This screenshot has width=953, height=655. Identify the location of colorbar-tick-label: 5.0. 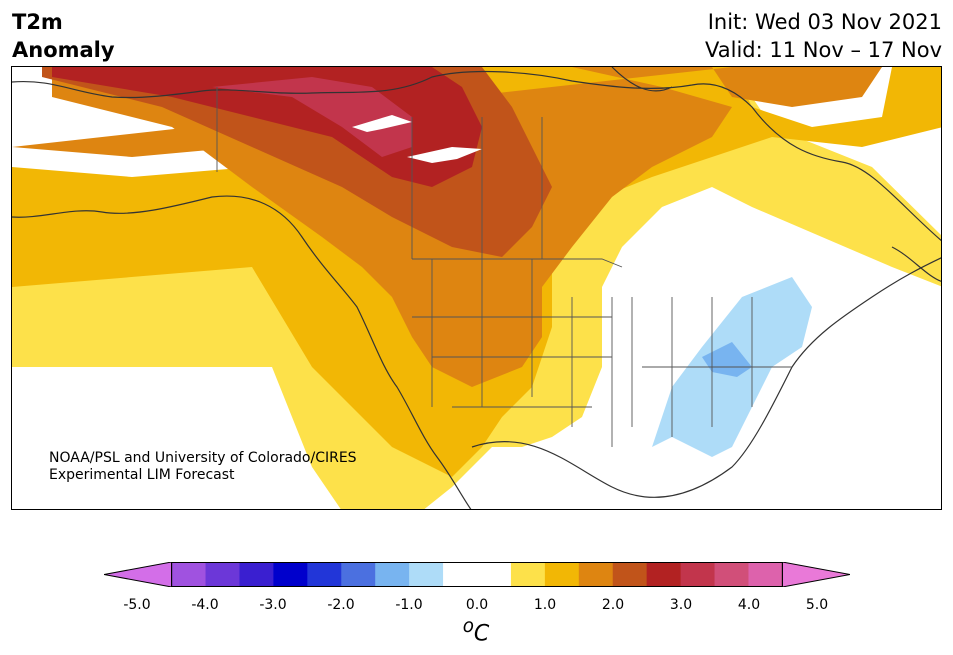
(817, 605).